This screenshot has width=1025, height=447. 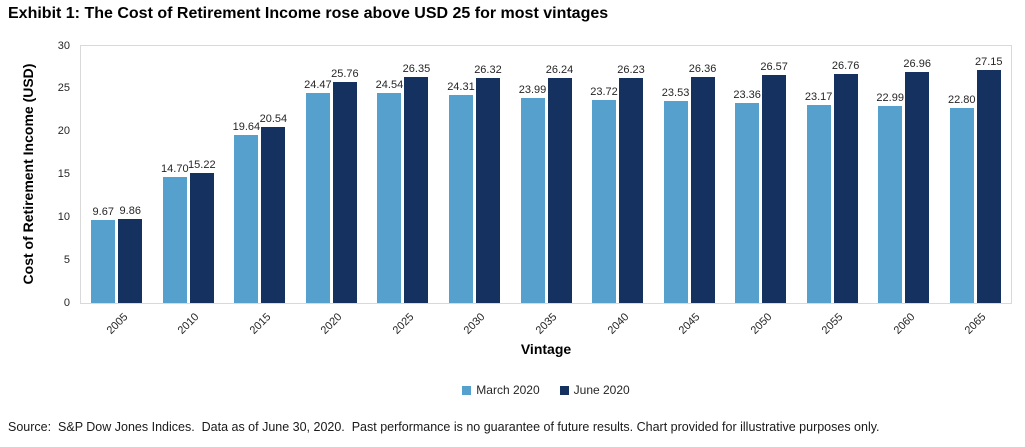 What do you see at coordinates (130, 210) in the screenshot?
I see `bar-value-label: 9.86` at bounding box center [130, 210].